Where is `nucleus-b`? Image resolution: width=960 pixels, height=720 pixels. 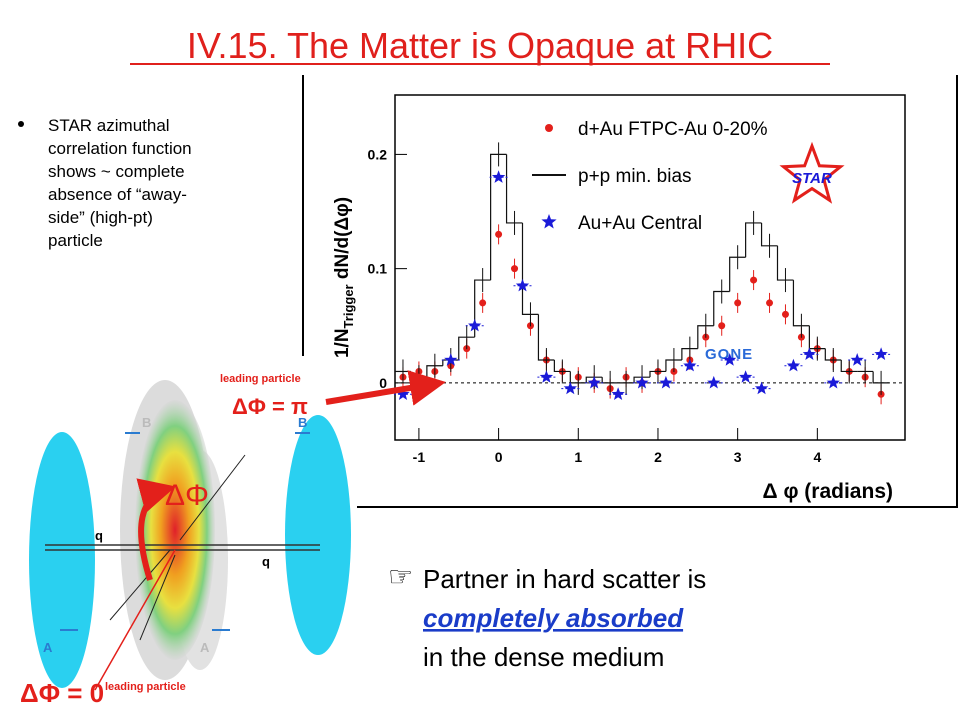
nucleus-b is located at coordinates (318, 535).